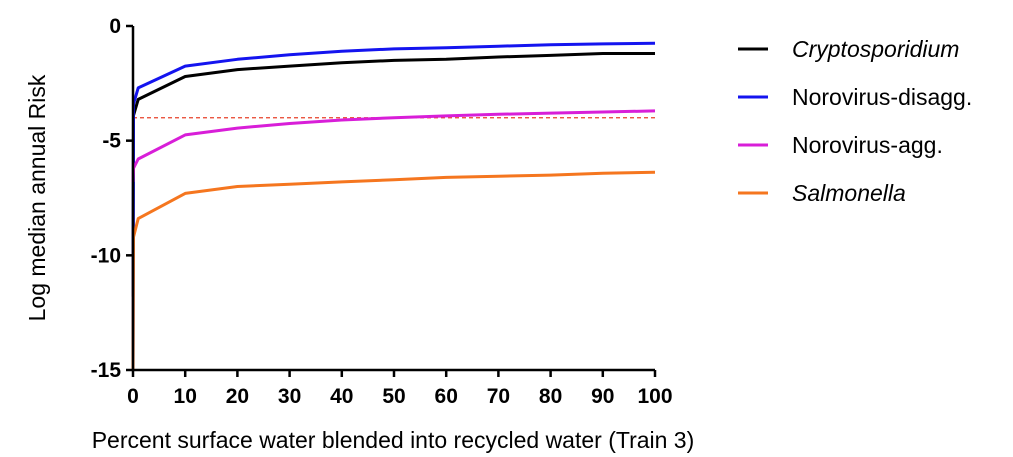 The image size is (1013, 457). I want to click on y-tick-label: -5, so click(111, 141).